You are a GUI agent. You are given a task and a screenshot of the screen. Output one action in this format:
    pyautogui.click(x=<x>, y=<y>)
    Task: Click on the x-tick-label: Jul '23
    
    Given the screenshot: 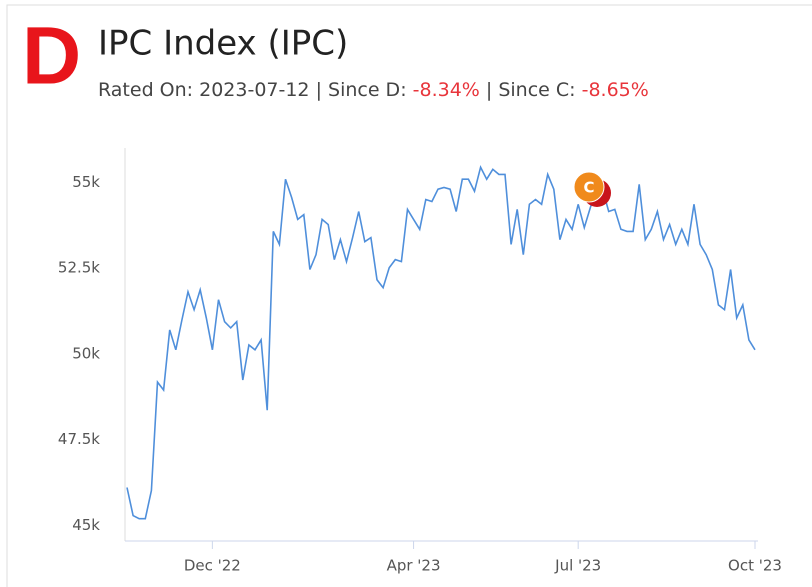 What is the action you would take?
    pyautogui.click(x=577, y=566)
    